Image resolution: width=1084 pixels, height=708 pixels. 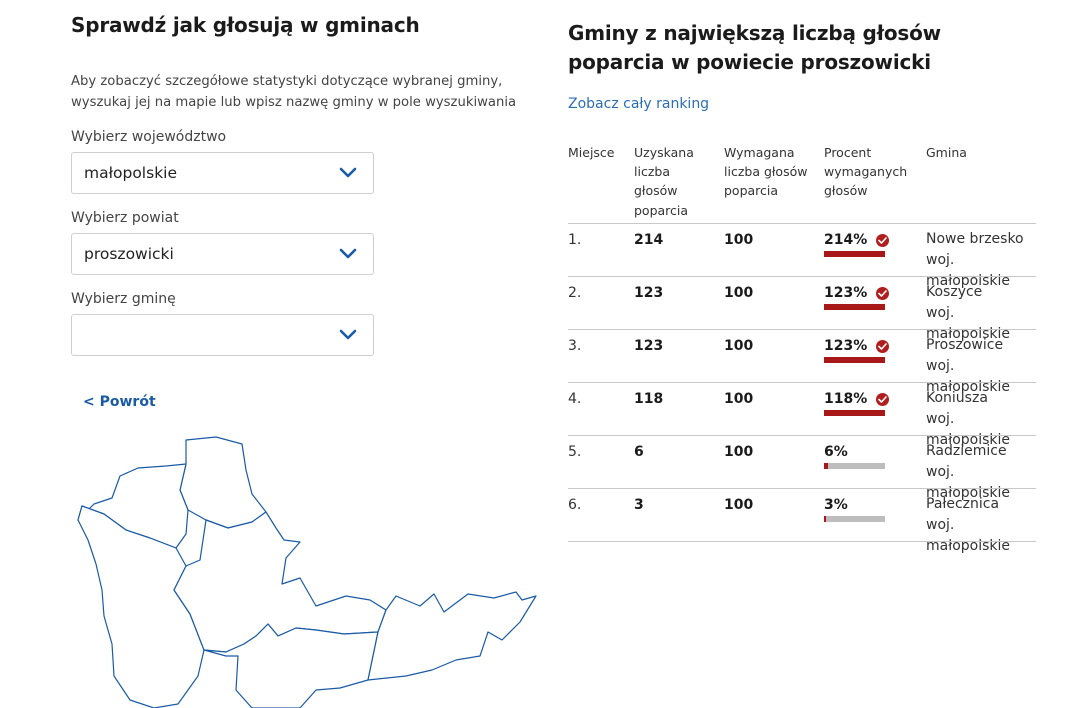 I want to click on row-place: 4., so click(x=575, y=399).